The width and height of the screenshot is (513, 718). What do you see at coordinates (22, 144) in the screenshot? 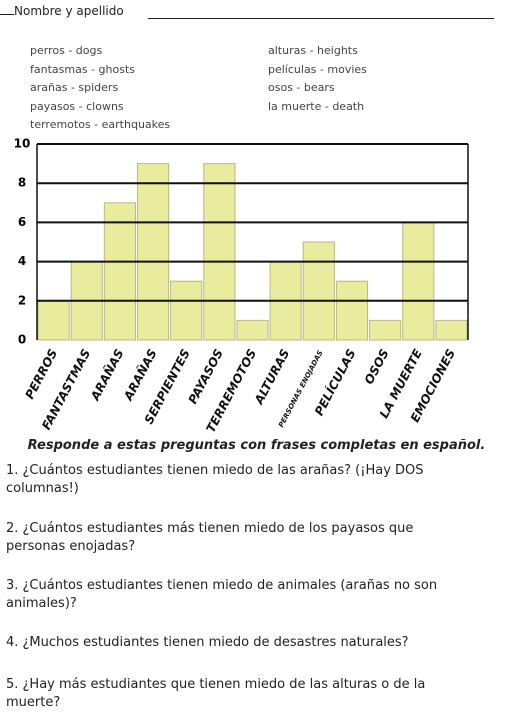
I see `y-tick-label: 10` at bounding box center [22, 144].